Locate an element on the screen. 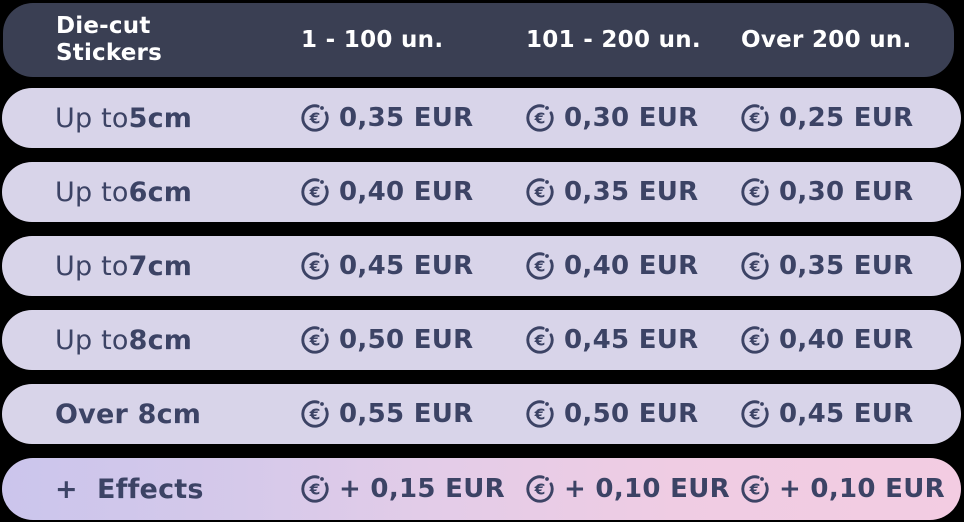 The image size is (964, 522). table-row-up-to-7cm: Up to 7cm € 0,45 EUR € 0,40 EUR is located at coordinates (481, 266).